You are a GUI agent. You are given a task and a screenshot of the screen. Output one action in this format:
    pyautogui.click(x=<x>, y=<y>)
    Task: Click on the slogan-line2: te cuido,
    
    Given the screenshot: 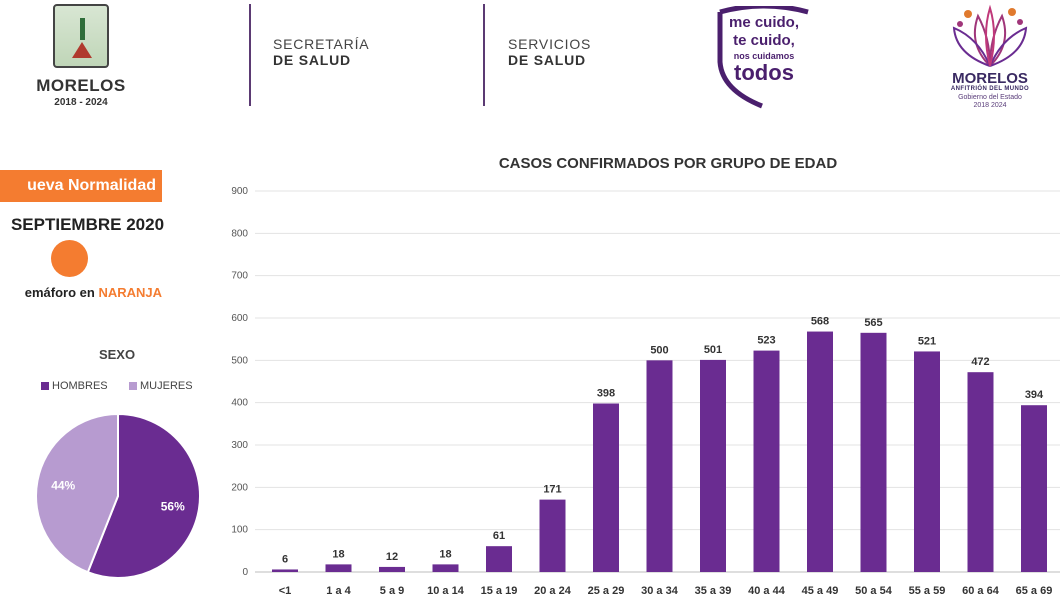 What is the action you would take?
    pyautogui.click(x=764, y=40)
    